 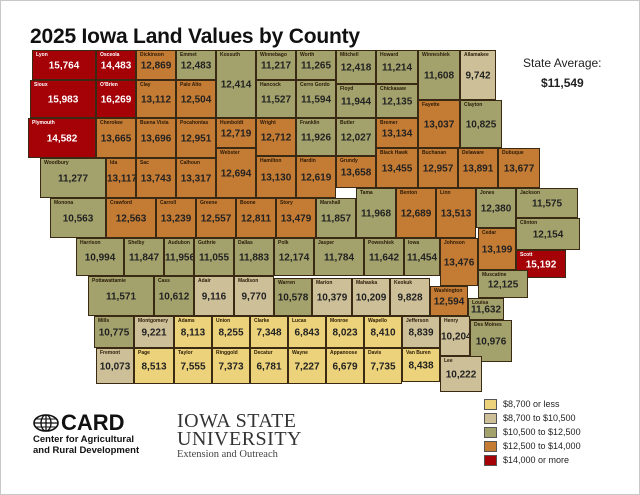 What do you see at coordinates (461, 374) in the screenshot?
I see `county-lee: Lee 10,222` at bounding box center [461, 374].